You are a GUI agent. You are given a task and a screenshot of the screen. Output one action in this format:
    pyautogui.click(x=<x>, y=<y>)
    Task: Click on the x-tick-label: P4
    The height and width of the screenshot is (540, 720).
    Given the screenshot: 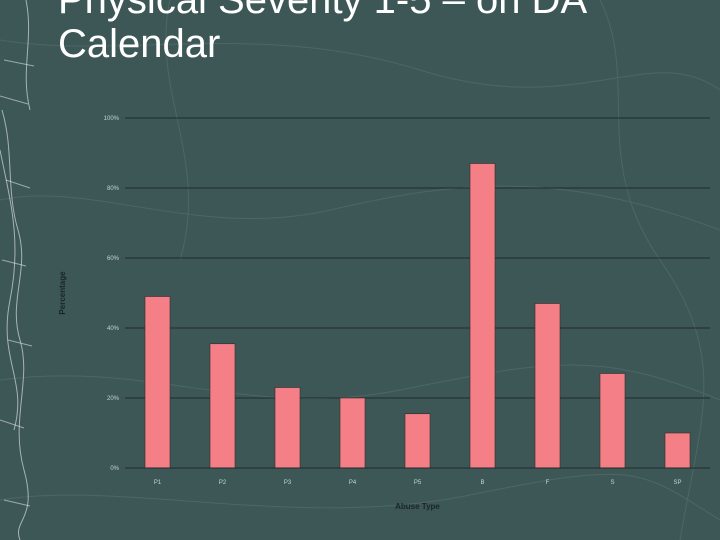 What is the action you would take?
    pyautogui.click(x=353, y=483)
    